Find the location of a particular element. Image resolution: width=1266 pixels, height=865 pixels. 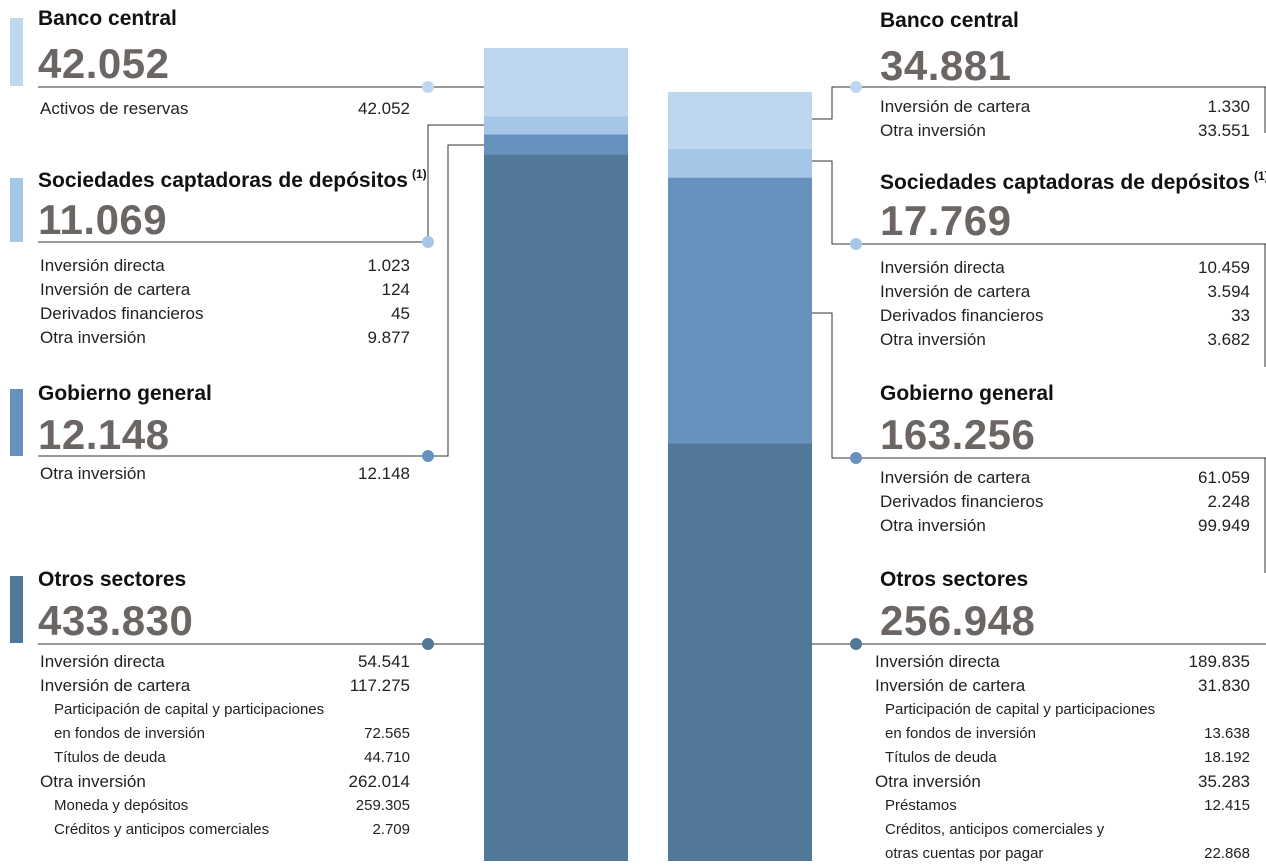

row-value: 1.023 is located at coordinates (388, 265).